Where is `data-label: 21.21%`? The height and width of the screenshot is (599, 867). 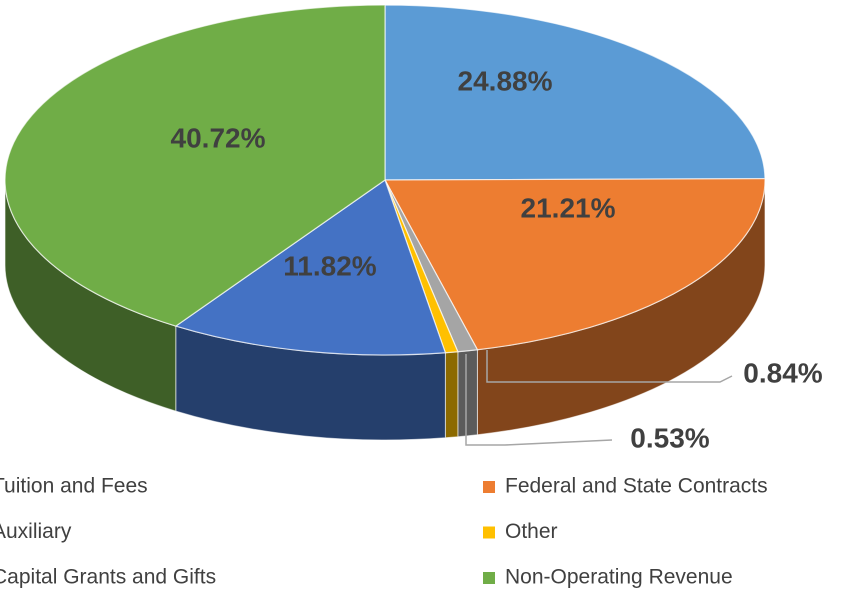 data-label: 21.21% is located at coordinates (568, 207).